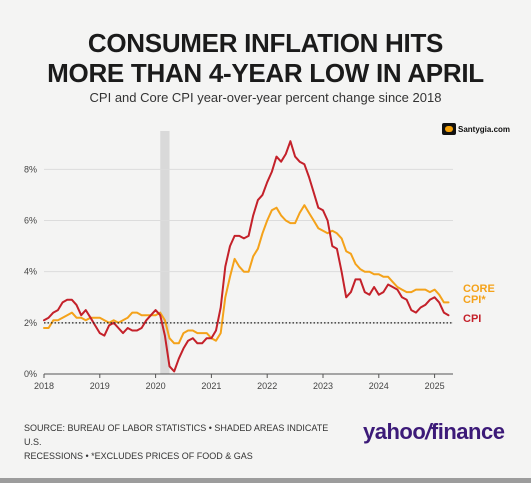  I want to click on x-tick-label: 2018, so click(44, 386).